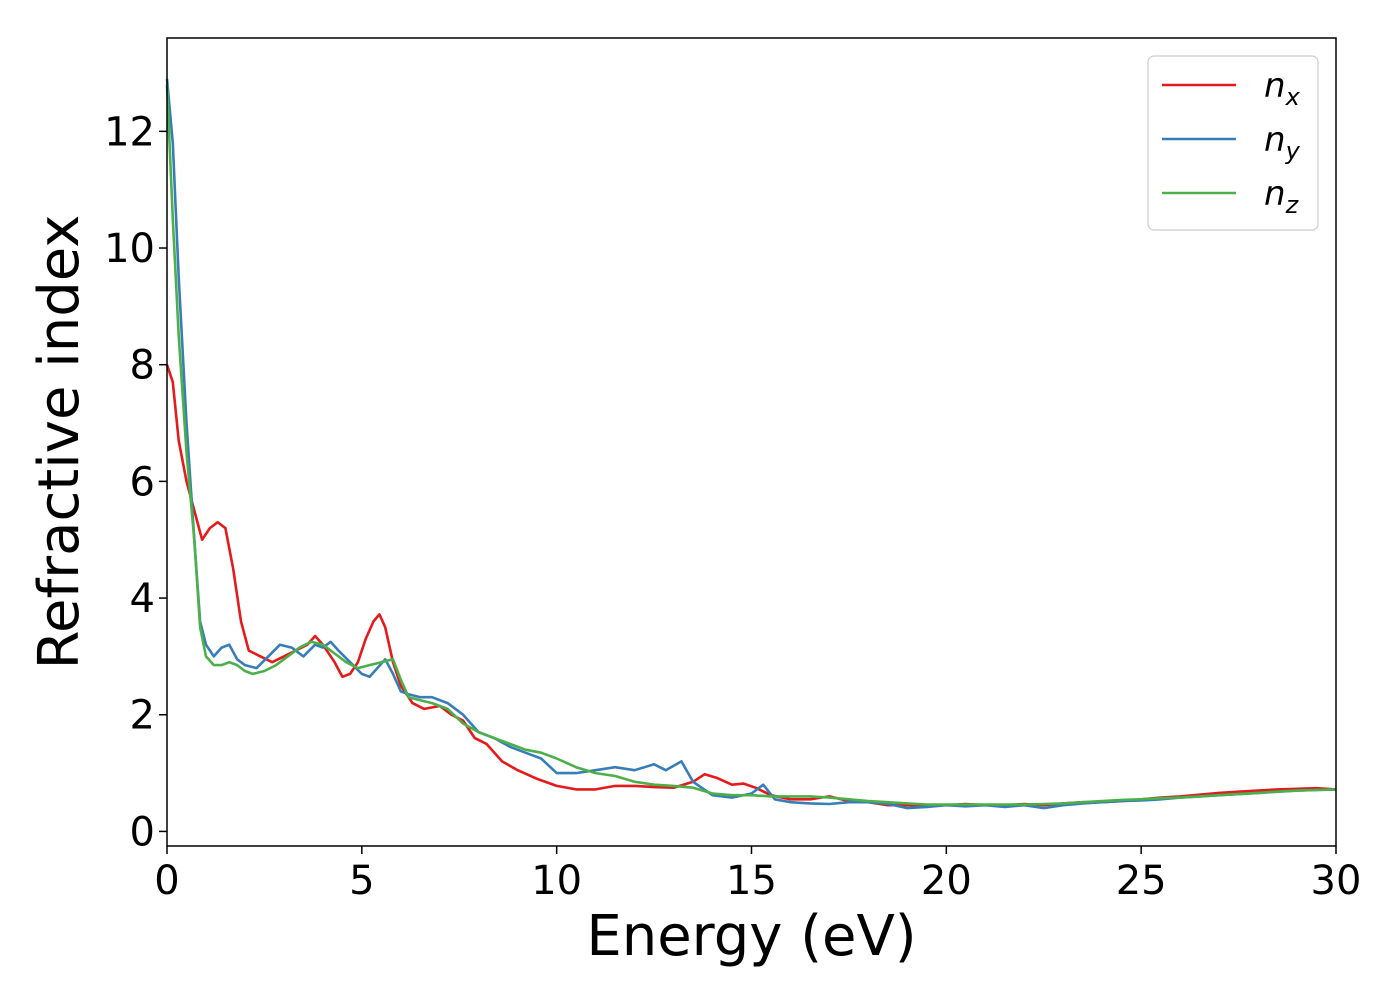 The image size is (1400, 1000). I want to click on x-tick-label: 20, so click(946, 881).